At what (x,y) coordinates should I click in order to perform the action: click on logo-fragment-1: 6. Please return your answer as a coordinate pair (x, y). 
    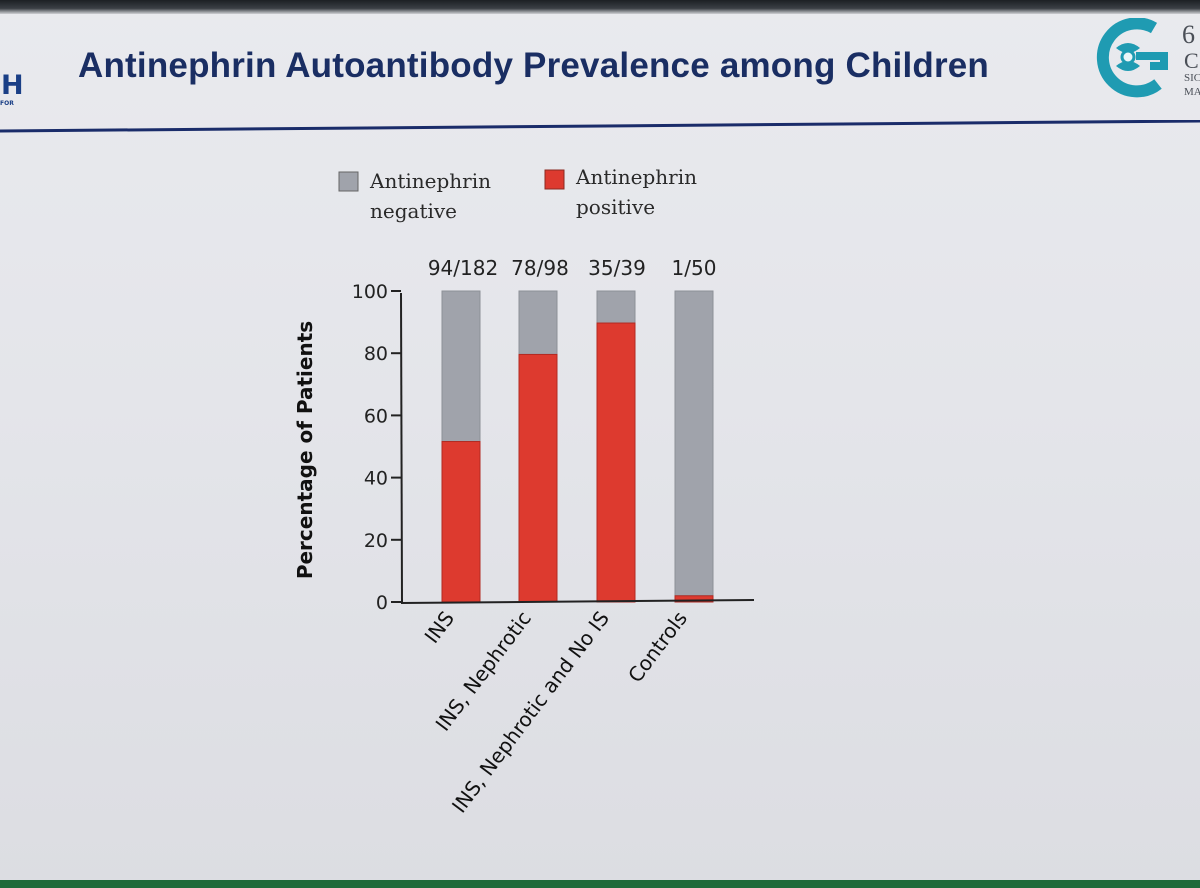
    Looking at the image, I should click on (1188, 34).